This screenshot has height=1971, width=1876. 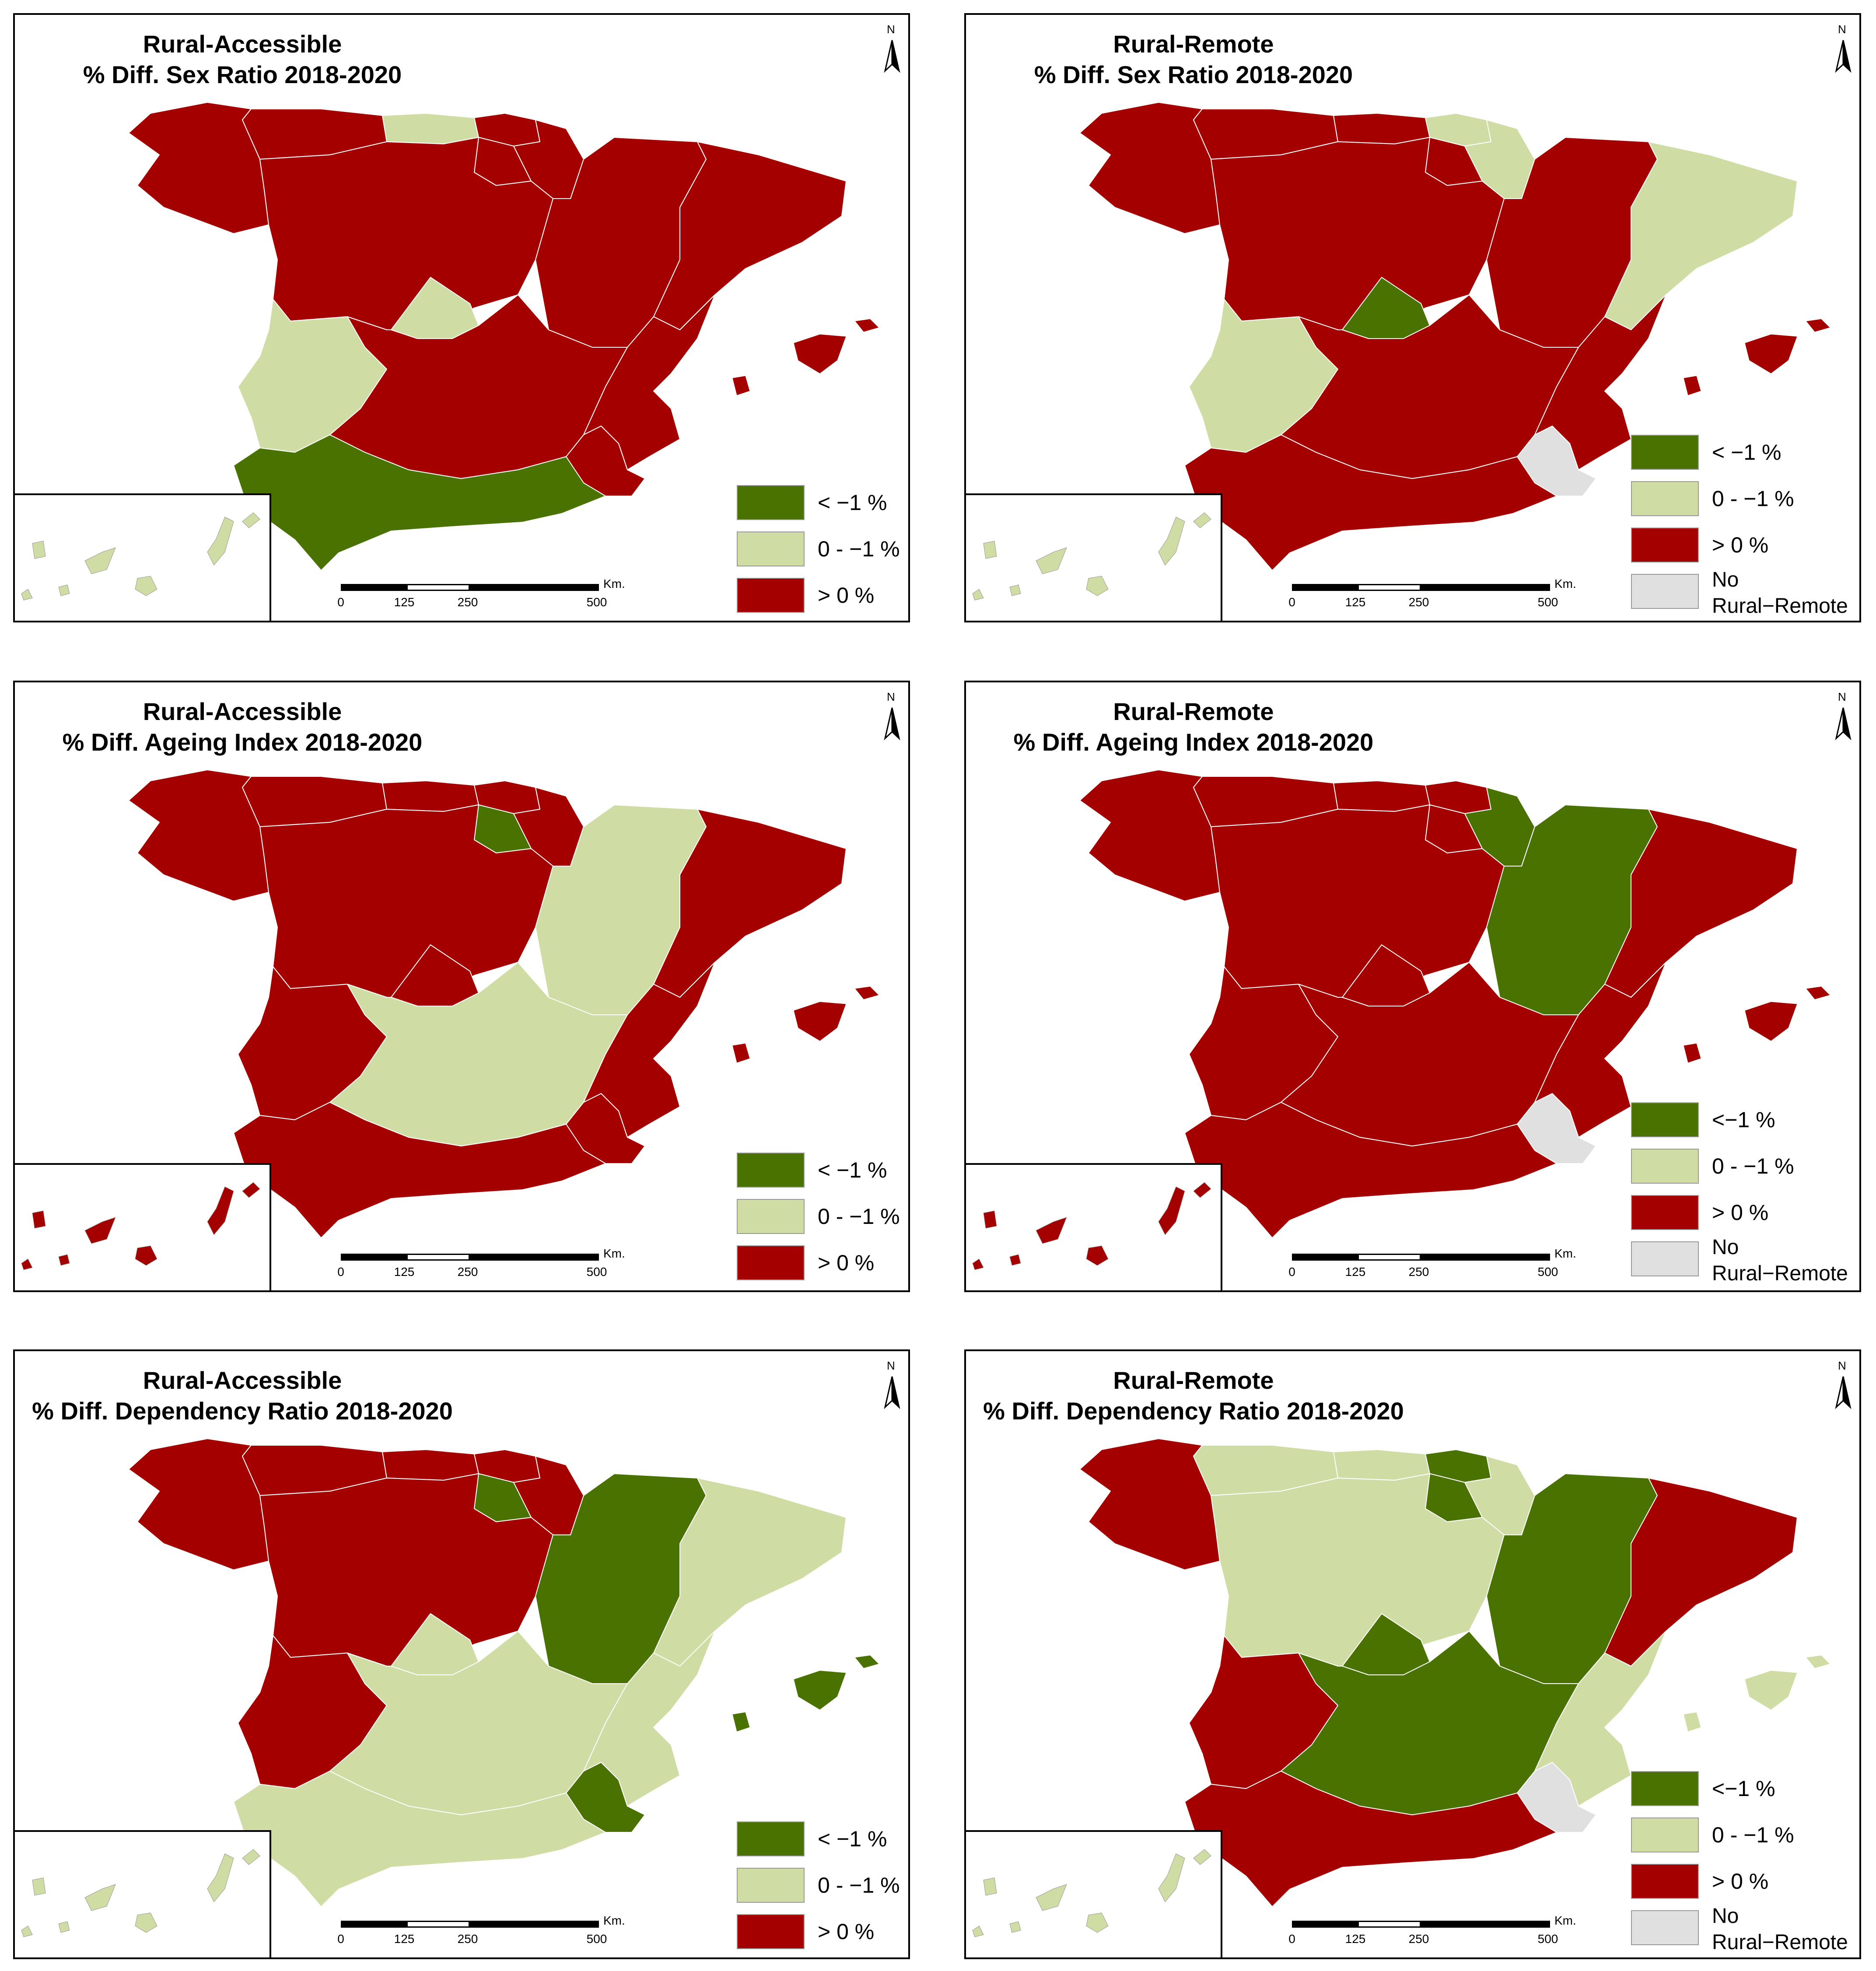 What do you see at coordinates (1743, 1789) in the screenshot?
I see `legend-label: <−1 %` at bounding box center [1743, 1789].